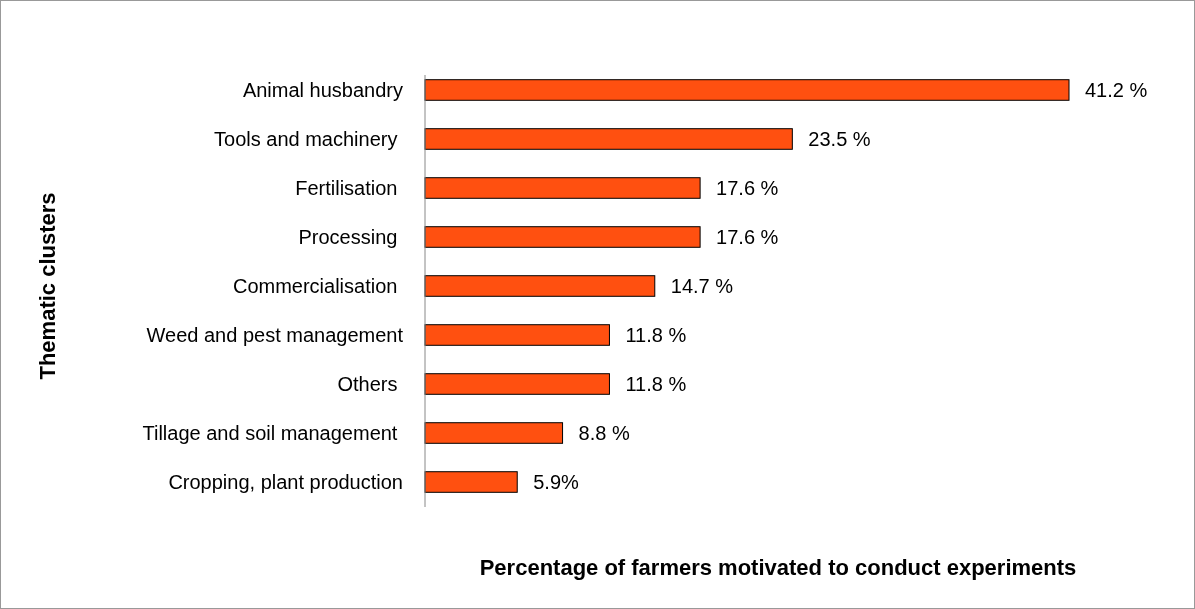 Image resolution: width=1195 pixels, height=609 pixels. Describe the element at coordinates (317, 286) in the screenshot. I see `y-tick-label: Commercialisation` at that location.